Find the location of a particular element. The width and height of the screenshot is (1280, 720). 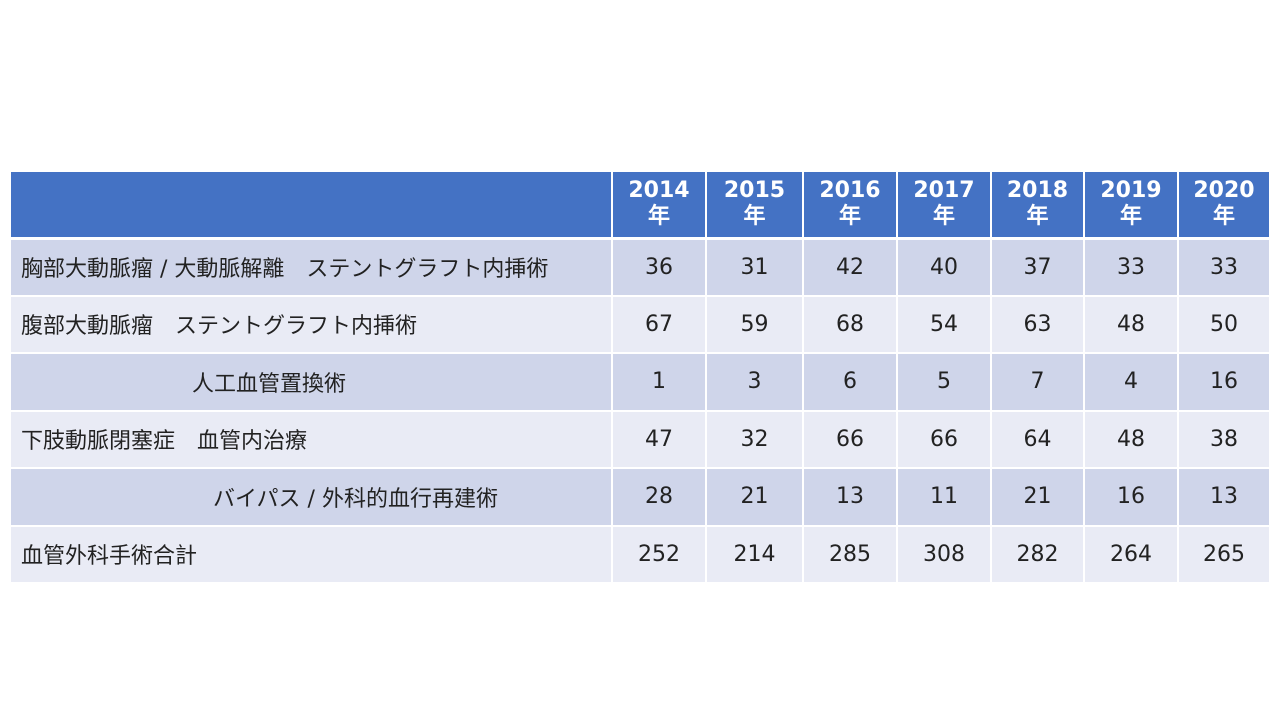

table-cell: 36 is located at coordinates (659, 267).